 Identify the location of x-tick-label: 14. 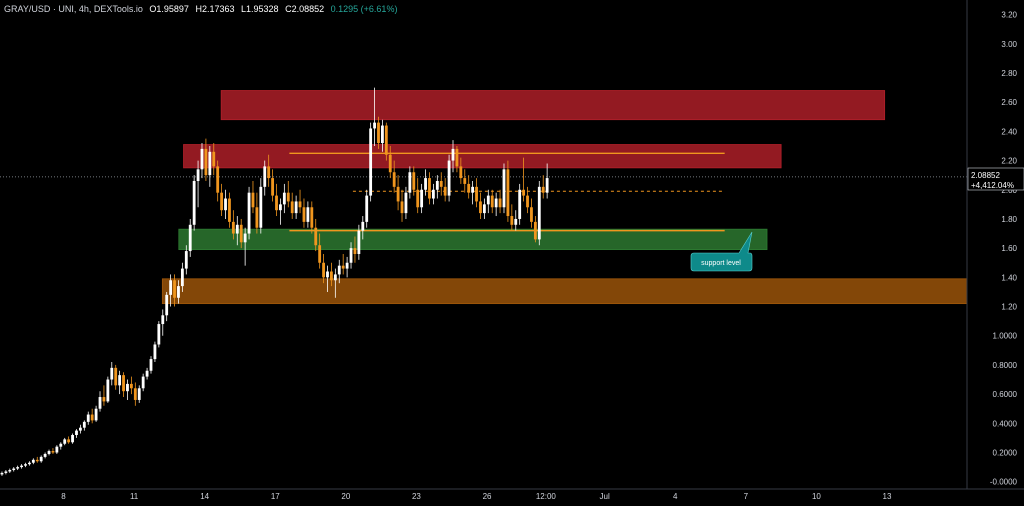
(204, 496).